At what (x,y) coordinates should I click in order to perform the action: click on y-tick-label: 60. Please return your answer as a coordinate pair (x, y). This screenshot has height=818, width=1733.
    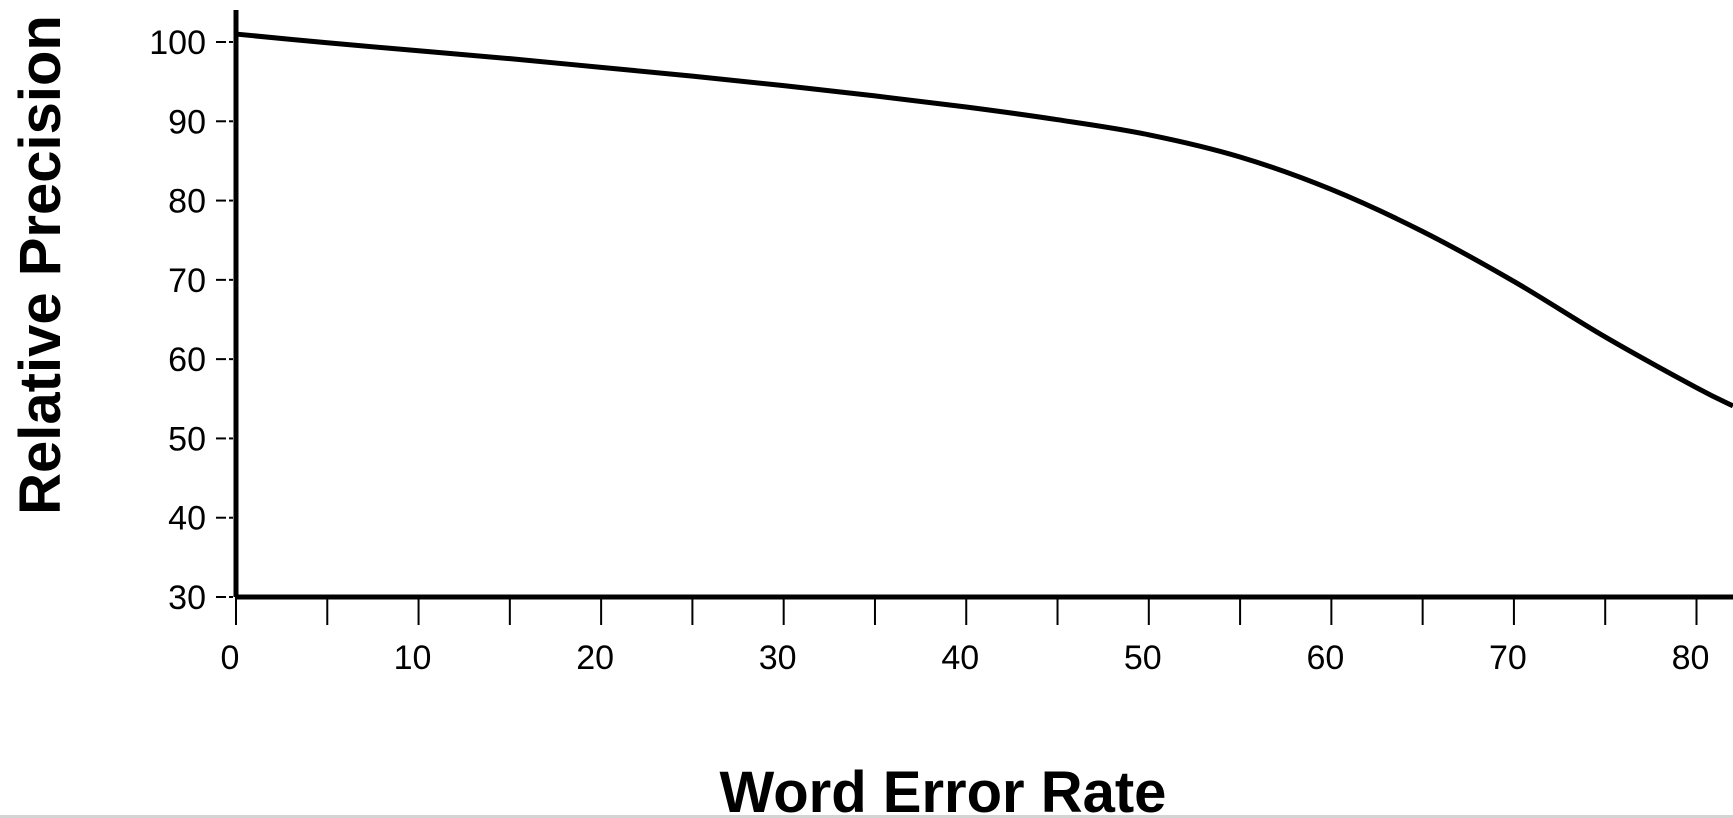
    Looking at the image, I should click on (187, 360).